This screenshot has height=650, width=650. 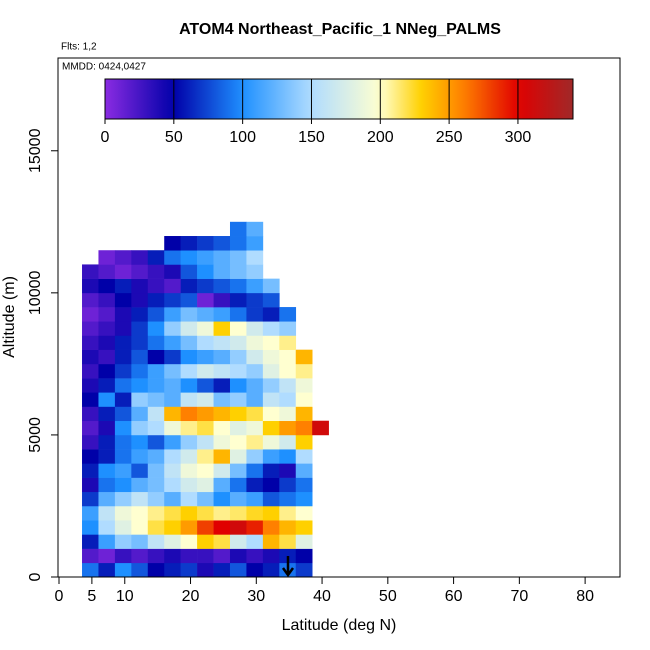 I want to click on x-tick-label: 30, so click(x=256, y=596).